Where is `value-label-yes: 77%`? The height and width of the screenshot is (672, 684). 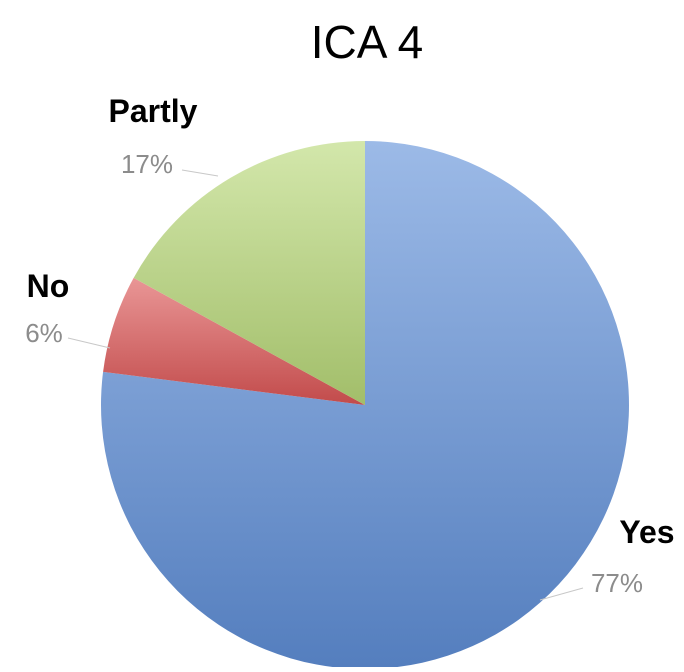 value-label-yes: 77% is located at coordinates (617, 583).